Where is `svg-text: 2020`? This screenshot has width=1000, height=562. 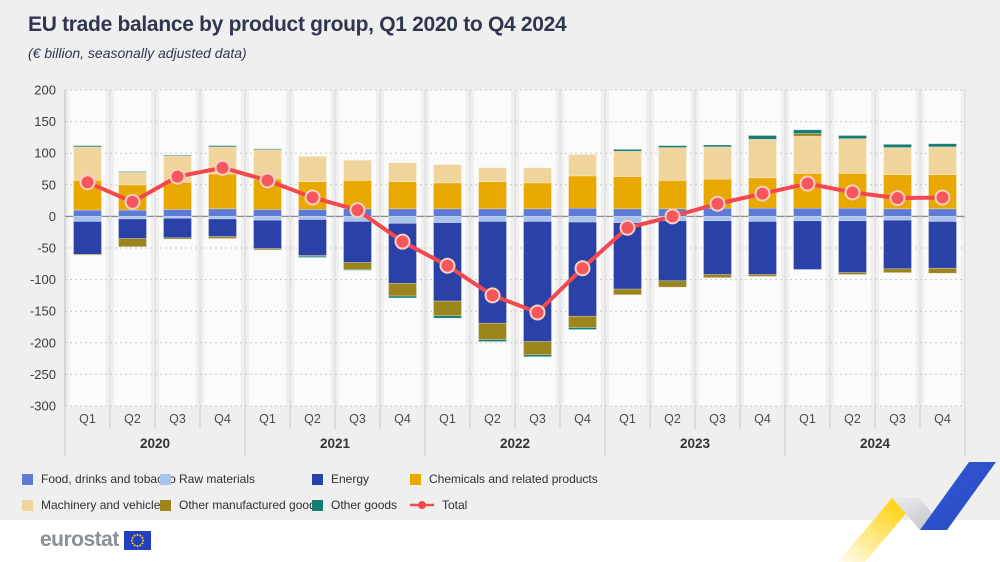 svg-text: 2020 is located at coordinates (155, 443).